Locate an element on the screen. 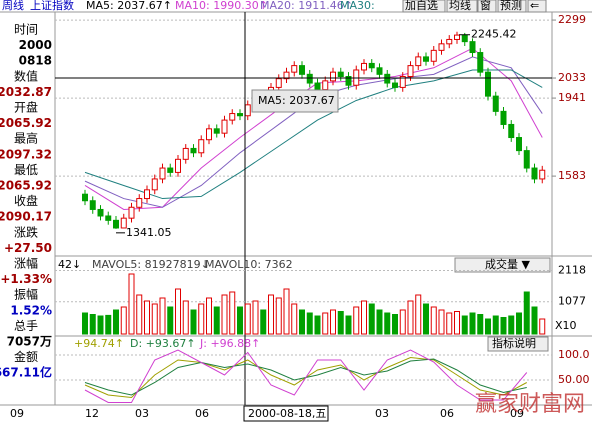 This screenshot has height=422, width=592. toolbar-button-label: 窗 is located at coordinates (485, 6).